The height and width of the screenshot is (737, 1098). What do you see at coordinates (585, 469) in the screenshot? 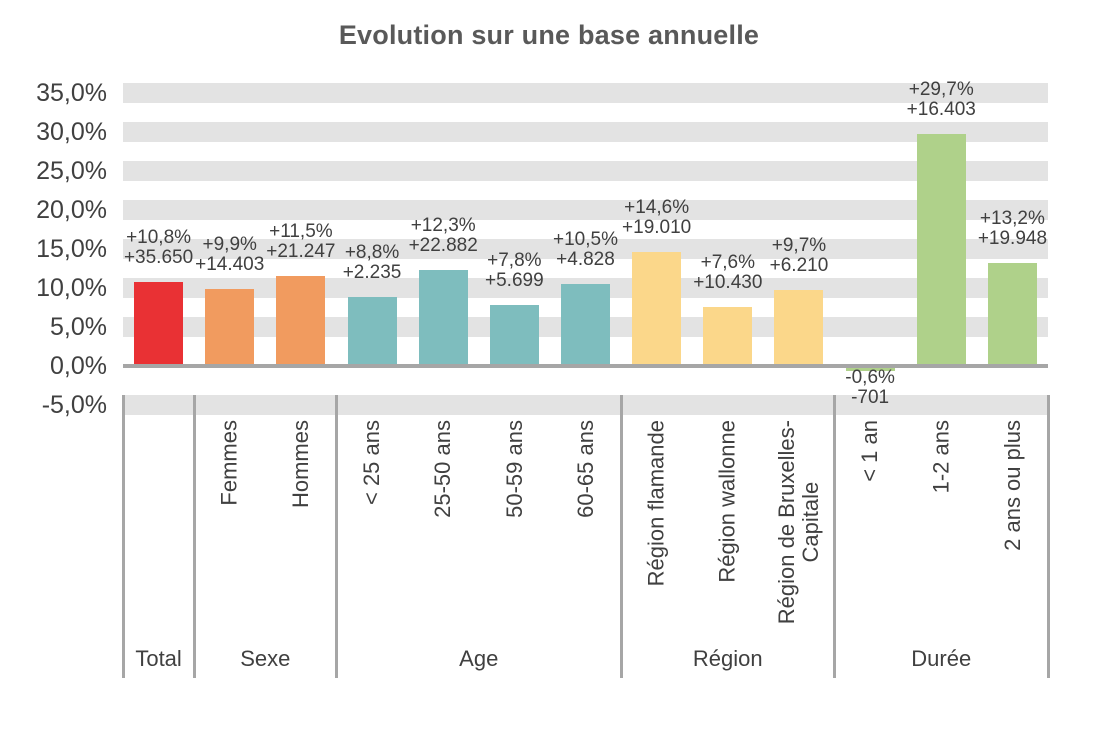
I see `category-label: 60-65 ans` at bounding box center [585, 469].